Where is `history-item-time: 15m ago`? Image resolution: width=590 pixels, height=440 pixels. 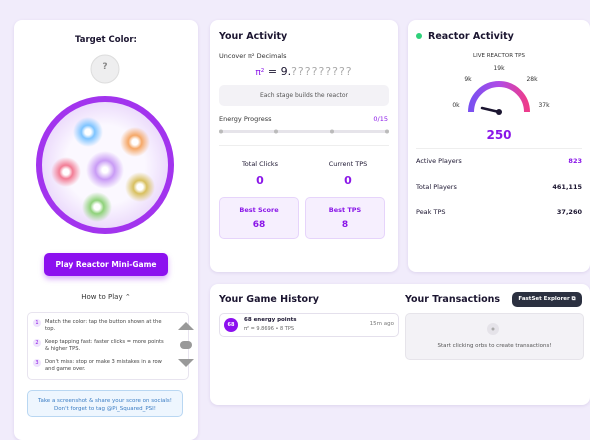
history-item-time: 15m ago is located at coordinates (381, 324).